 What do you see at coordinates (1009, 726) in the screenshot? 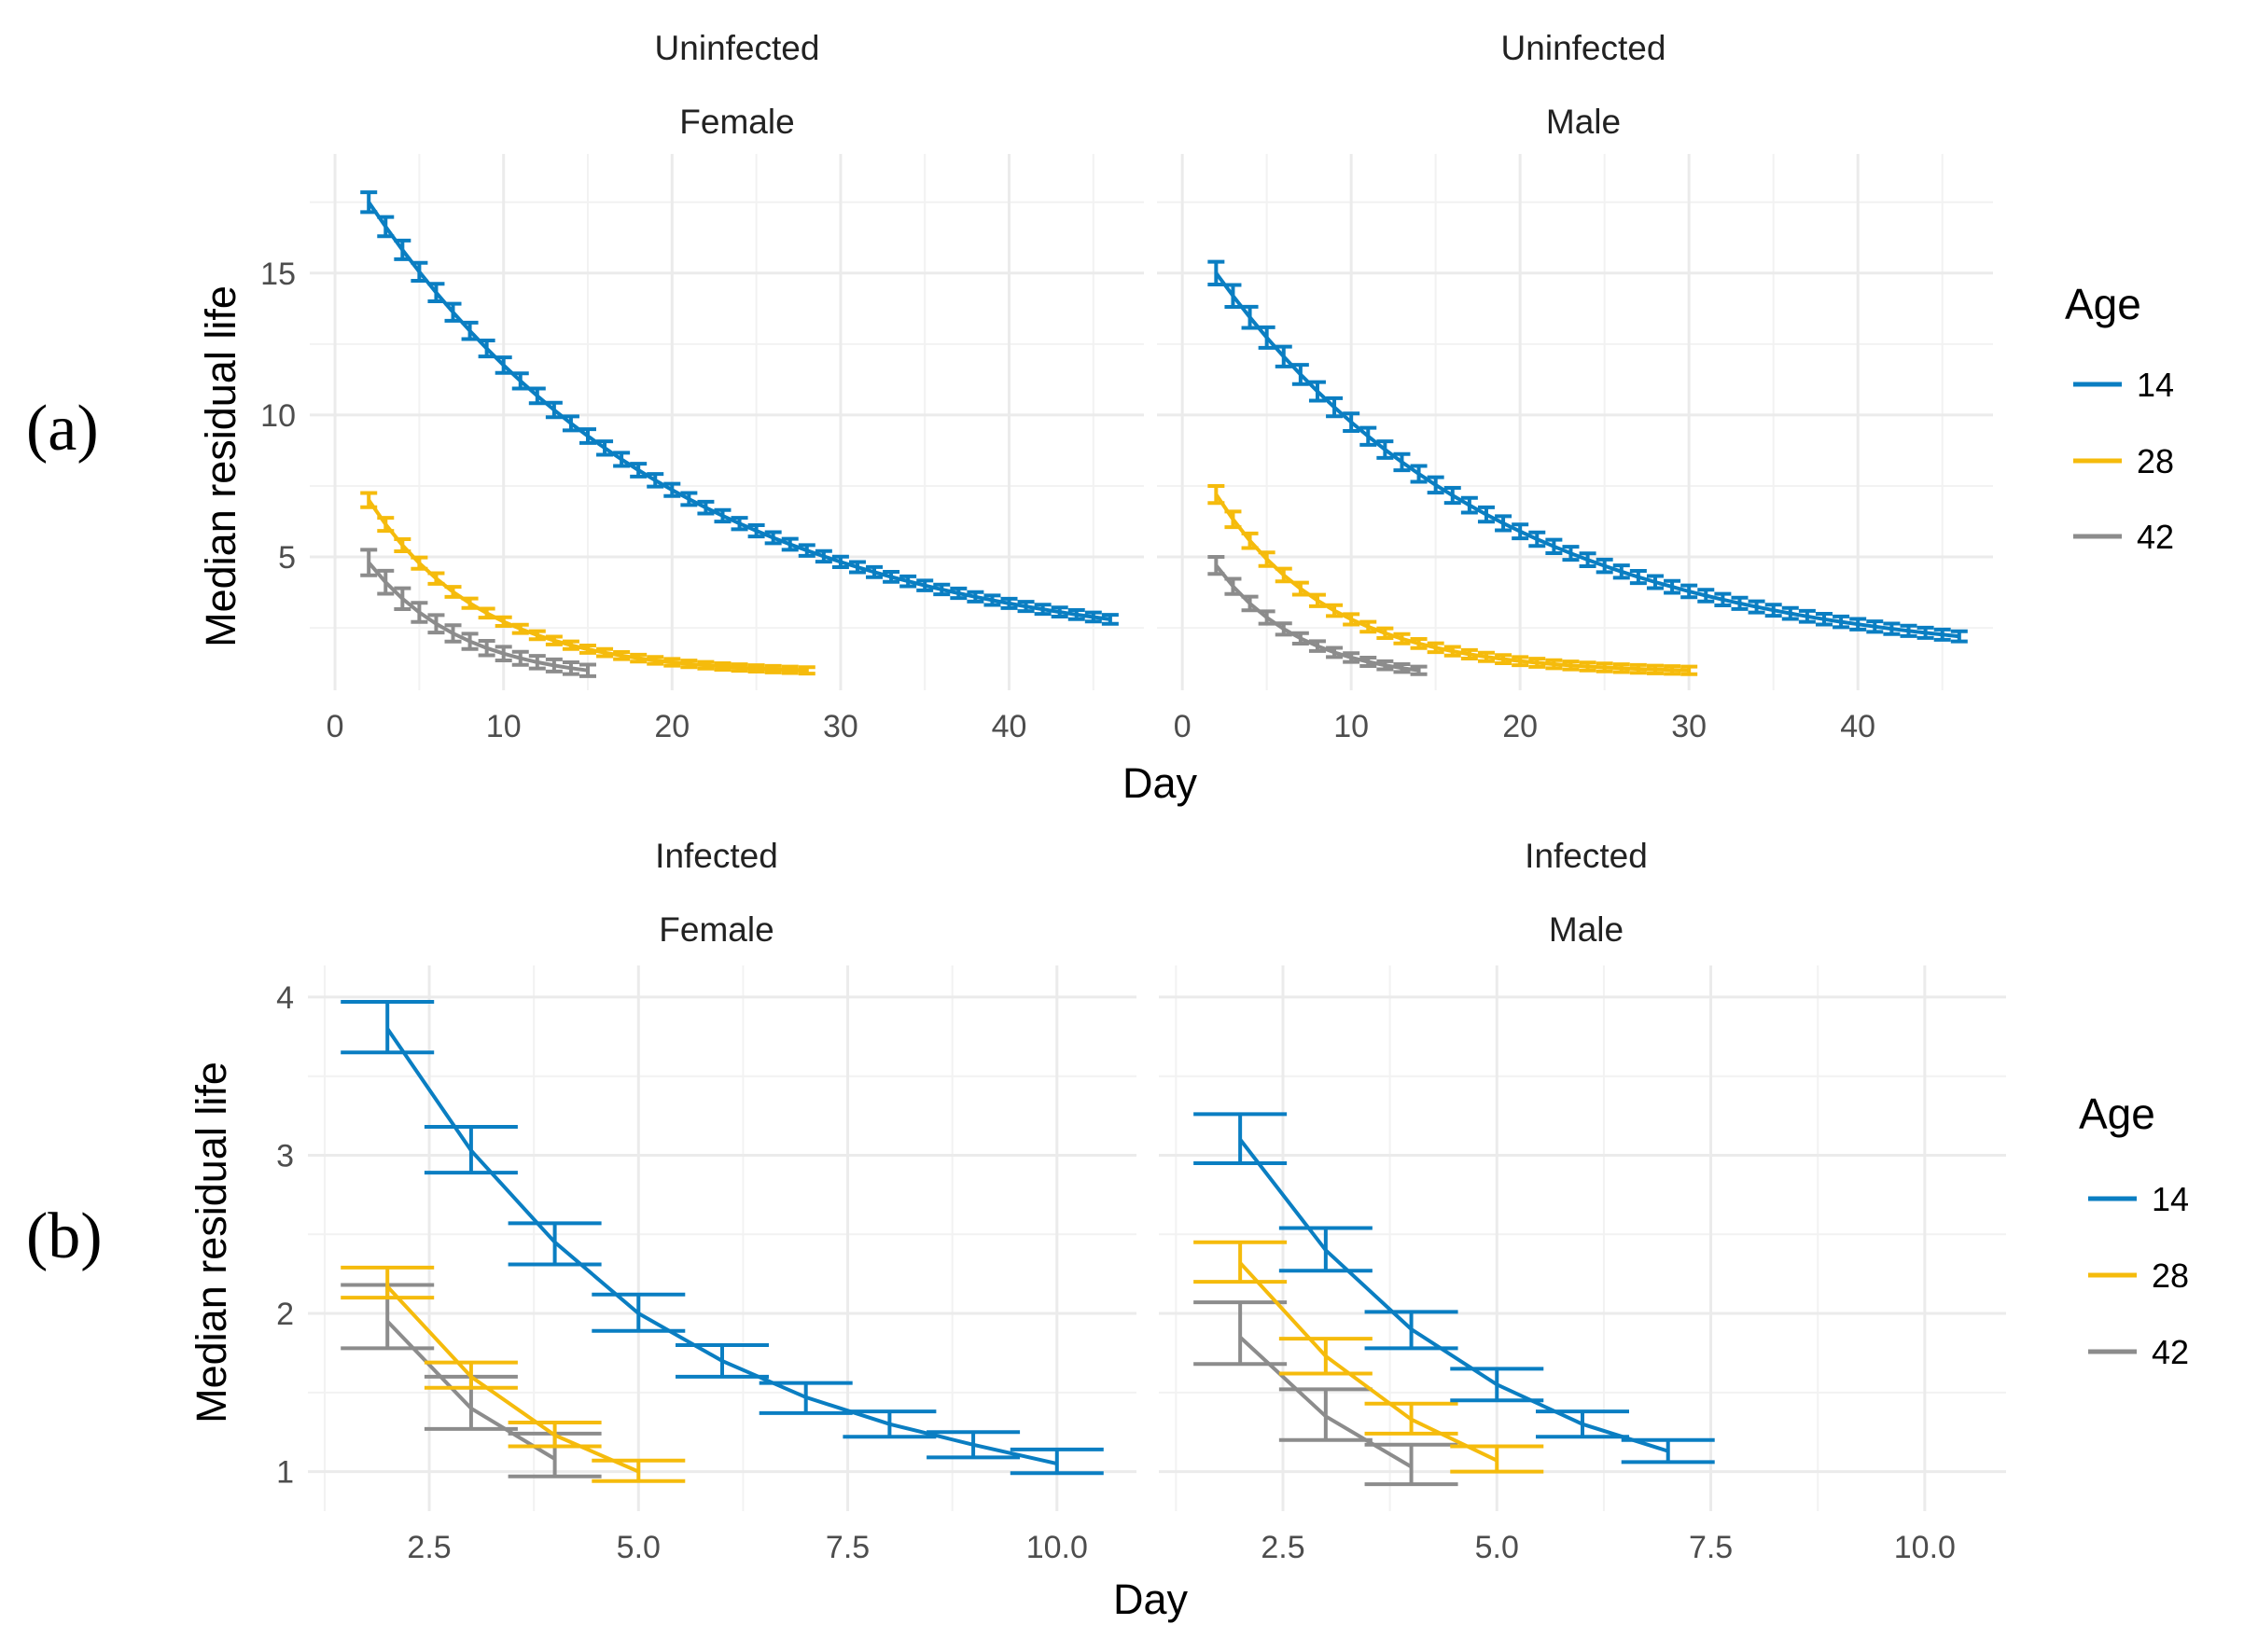
I see `x-tick-label: 40` at bounding box center [1009, 726].